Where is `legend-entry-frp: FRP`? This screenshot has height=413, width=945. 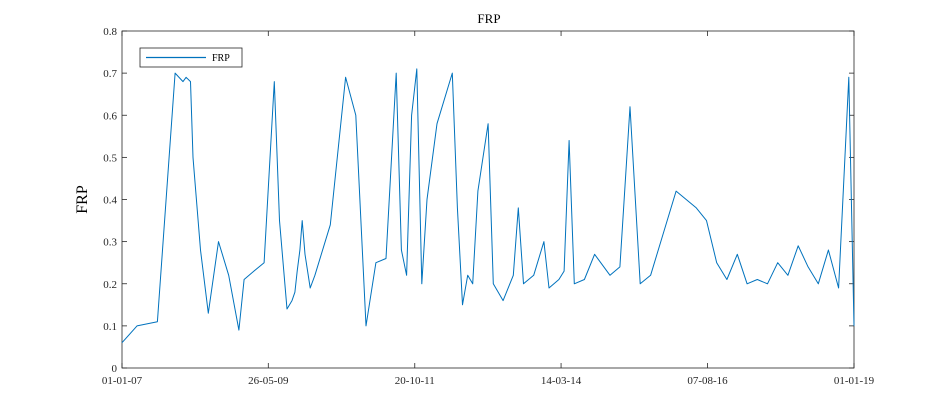 legend-entry-frp: FRP is located at coordinates (221, 58).